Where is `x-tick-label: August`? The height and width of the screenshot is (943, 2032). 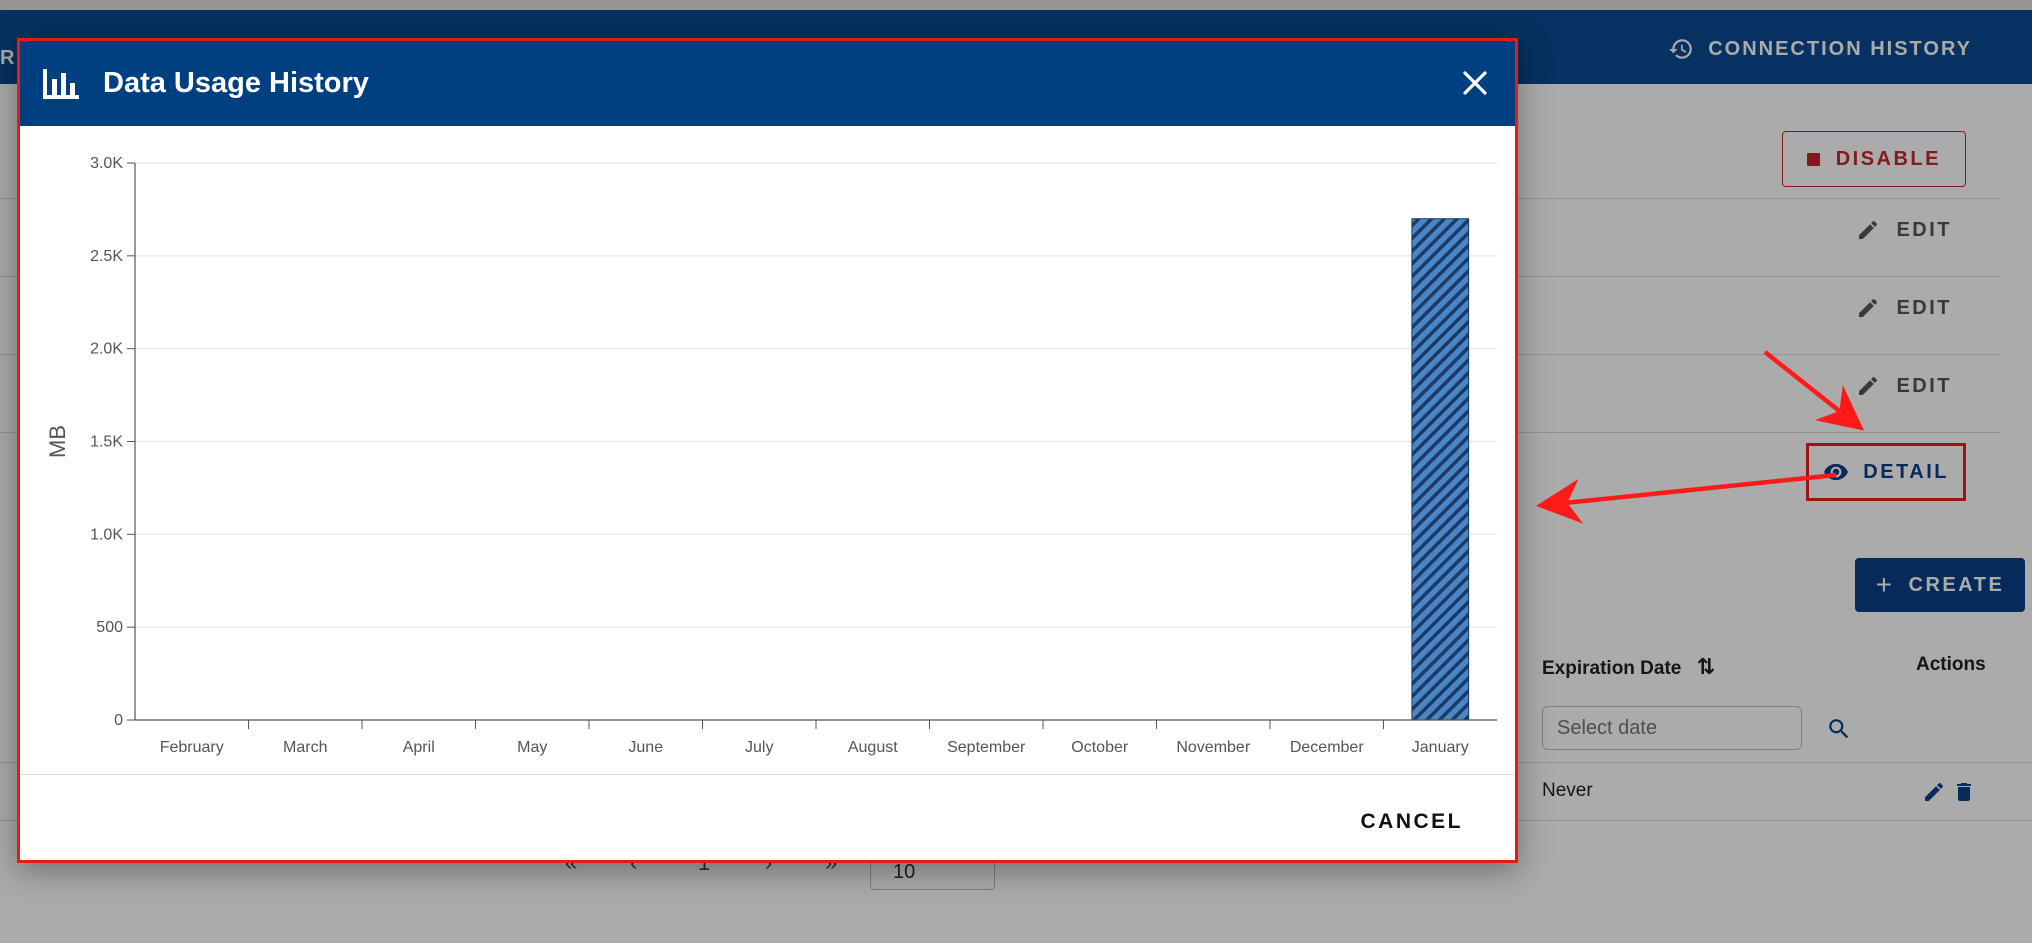
x-tick-label: August is located at coordinates (873, 747).